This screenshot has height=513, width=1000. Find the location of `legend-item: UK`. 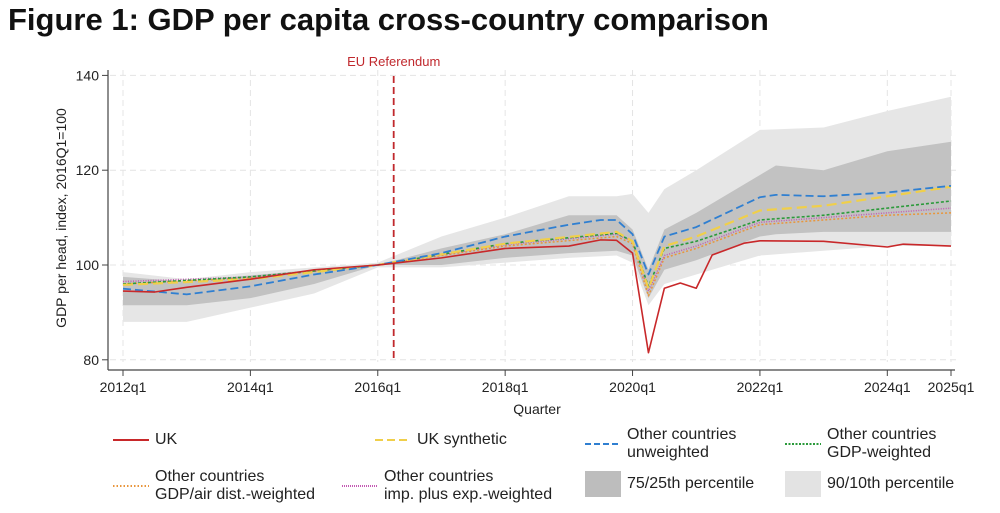

legend-item: UK is located at coordinates (145, 440).